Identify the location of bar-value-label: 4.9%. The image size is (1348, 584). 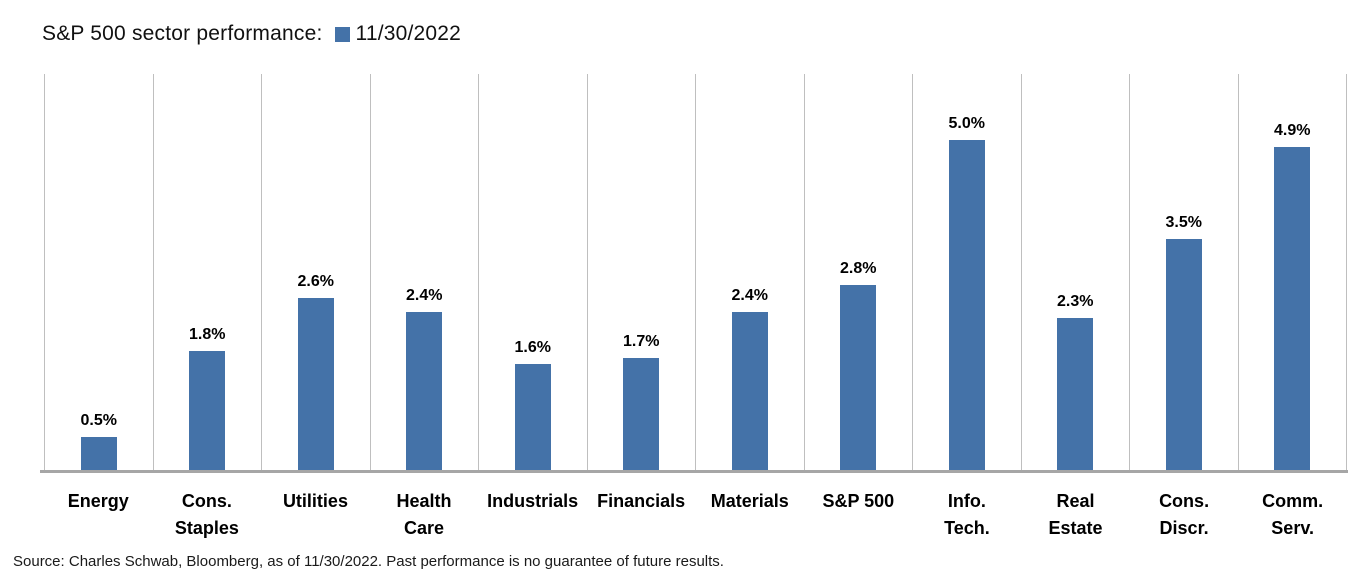
(1292, 130).